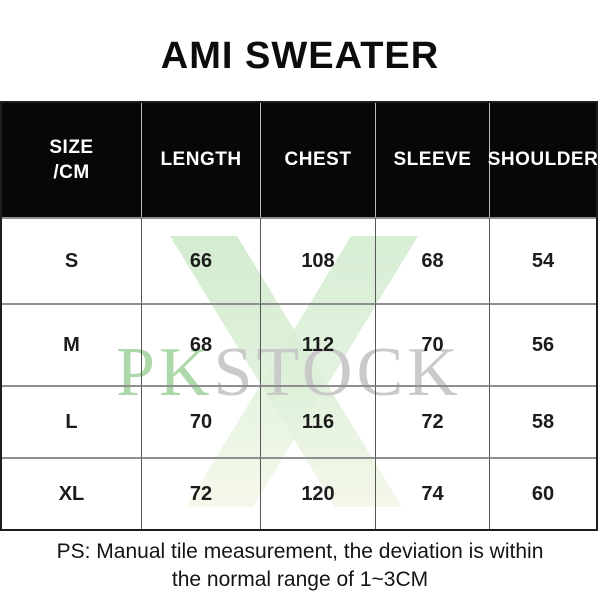  Describe the element at coordinates (433, 260) in the screenshot. I see `cell-s-sleeve: 68` at that location.